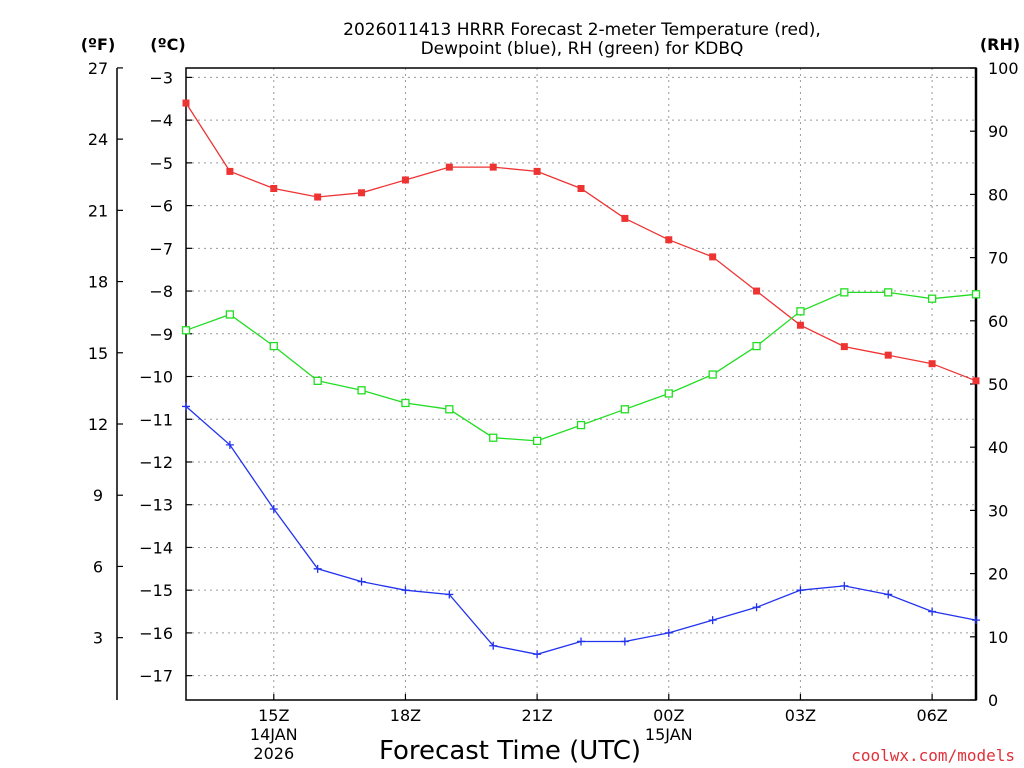  Describe the element at coordinates (161, 120) in the screenshot. I see `celsius-tick-label: −4` at that location.